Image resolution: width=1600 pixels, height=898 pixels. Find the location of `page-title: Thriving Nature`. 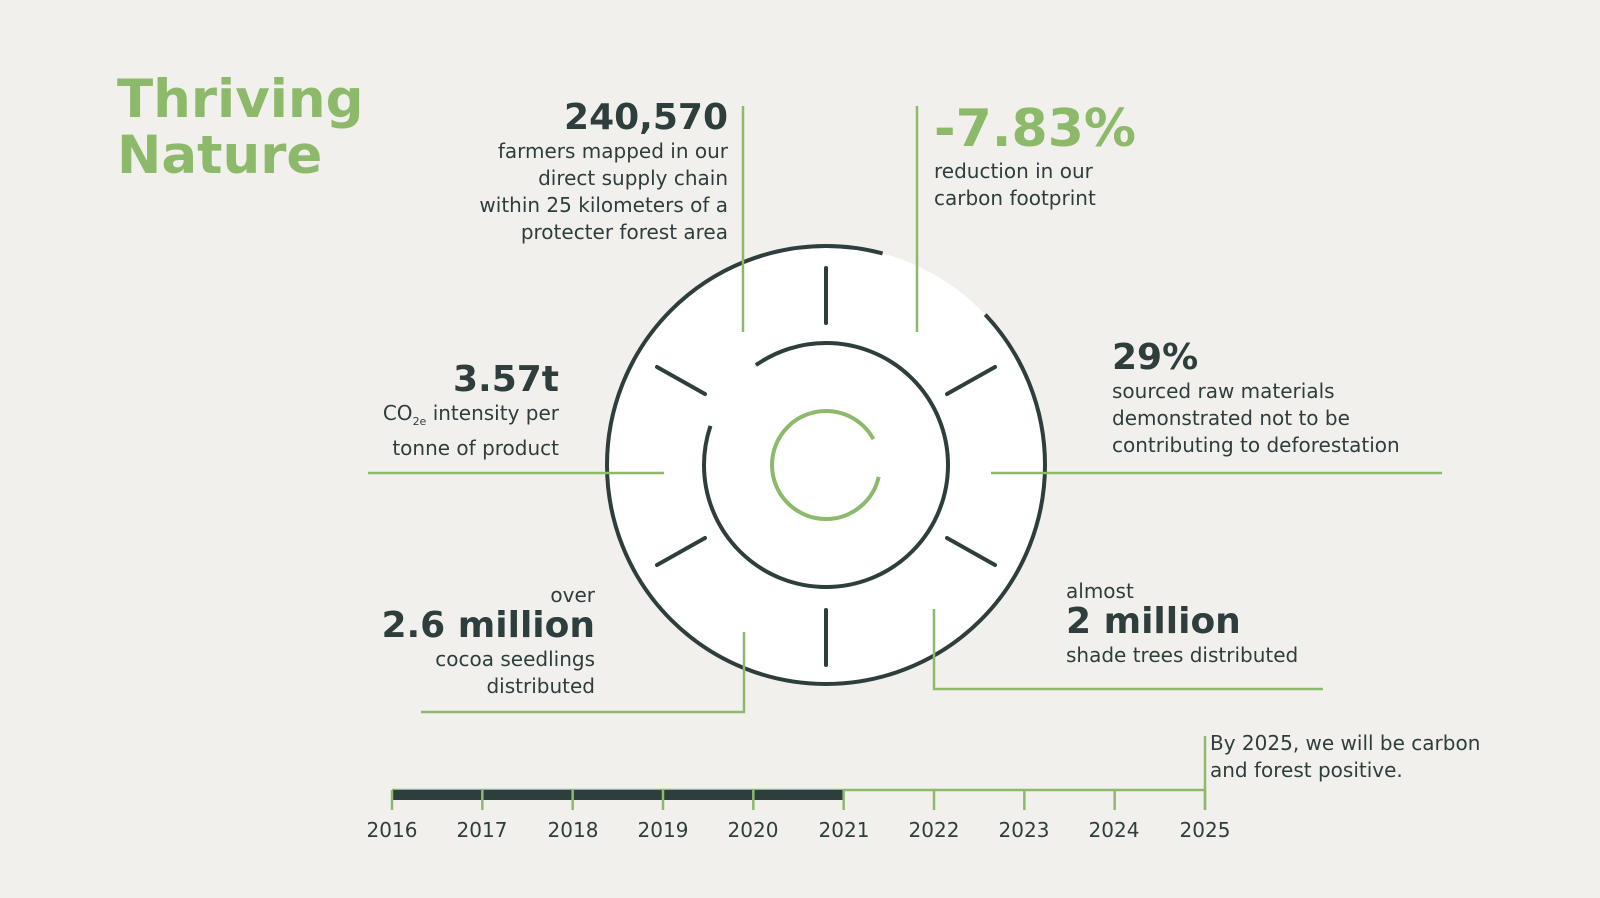

page-title: Thriving Nature is located at coordinates (240, 128).